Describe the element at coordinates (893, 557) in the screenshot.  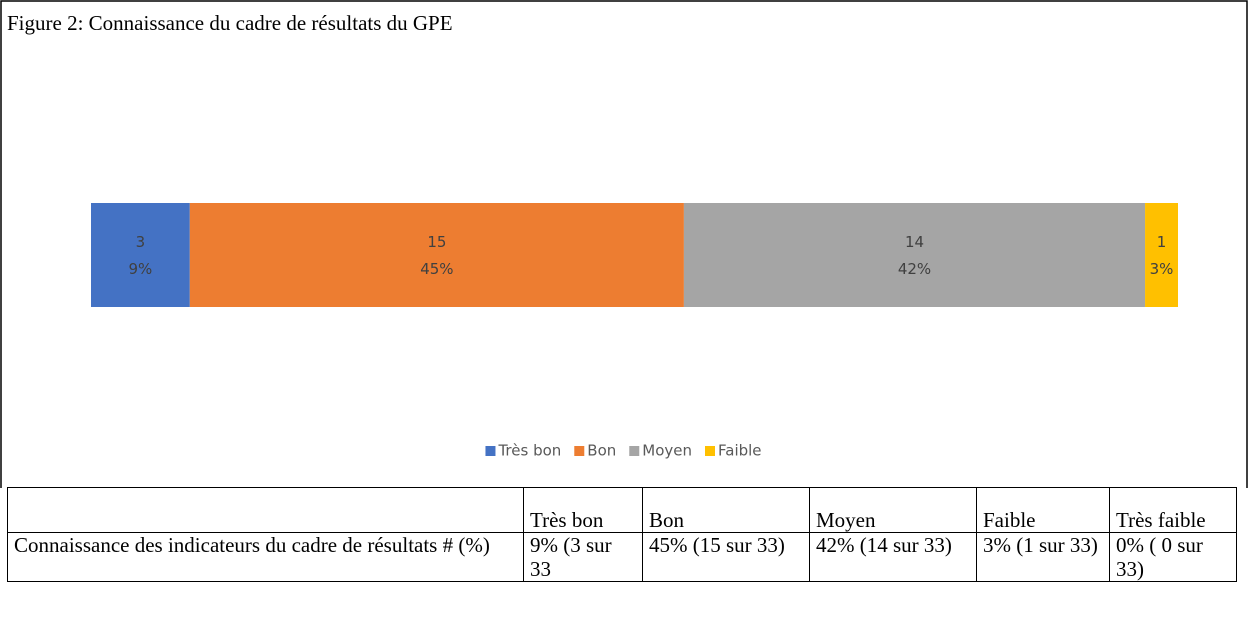
I see `cell: 42% (14 sur 33)` at that location.